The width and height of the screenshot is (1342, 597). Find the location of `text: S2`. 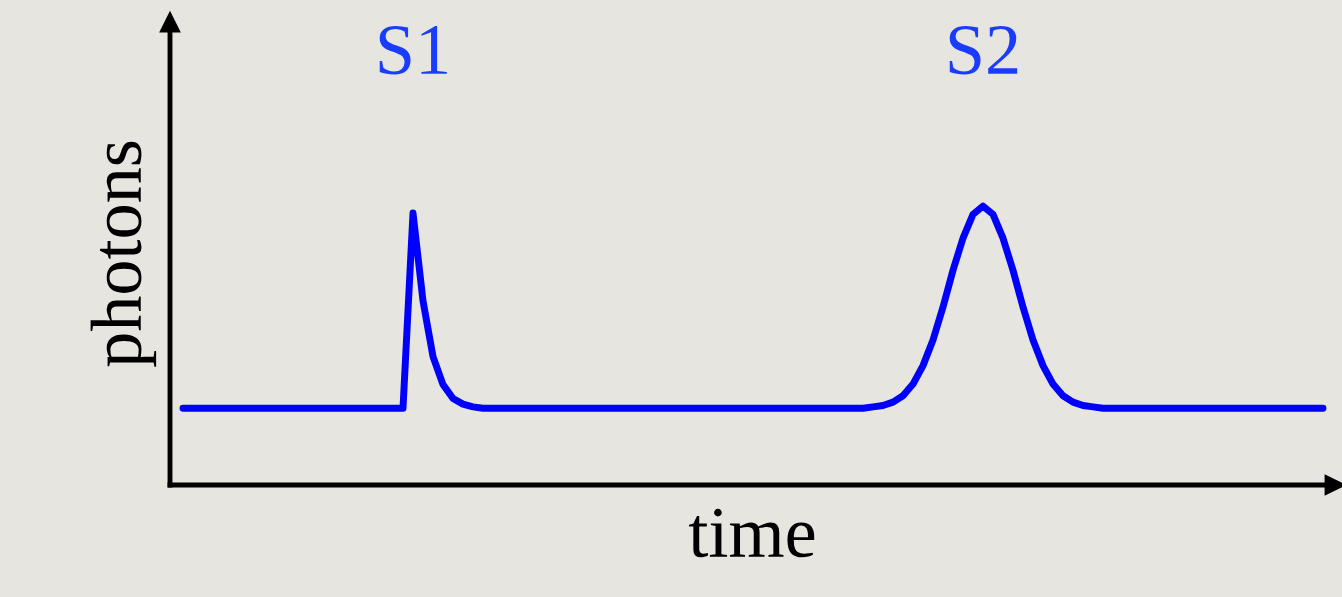

text: S2 is located at coordinates (983, 50).